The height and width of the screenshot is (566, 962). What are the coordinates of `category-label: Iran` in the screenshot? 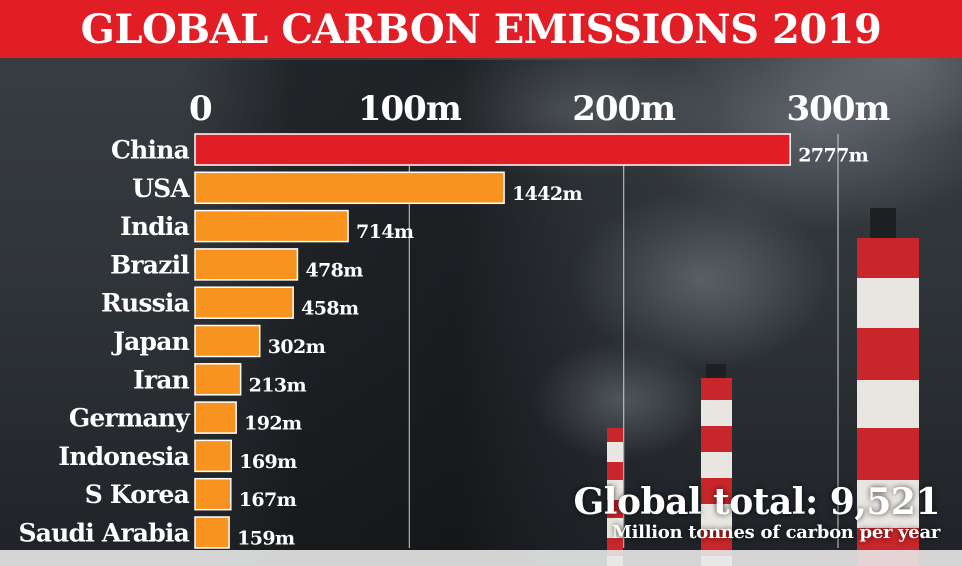 It's located at (161, 379).